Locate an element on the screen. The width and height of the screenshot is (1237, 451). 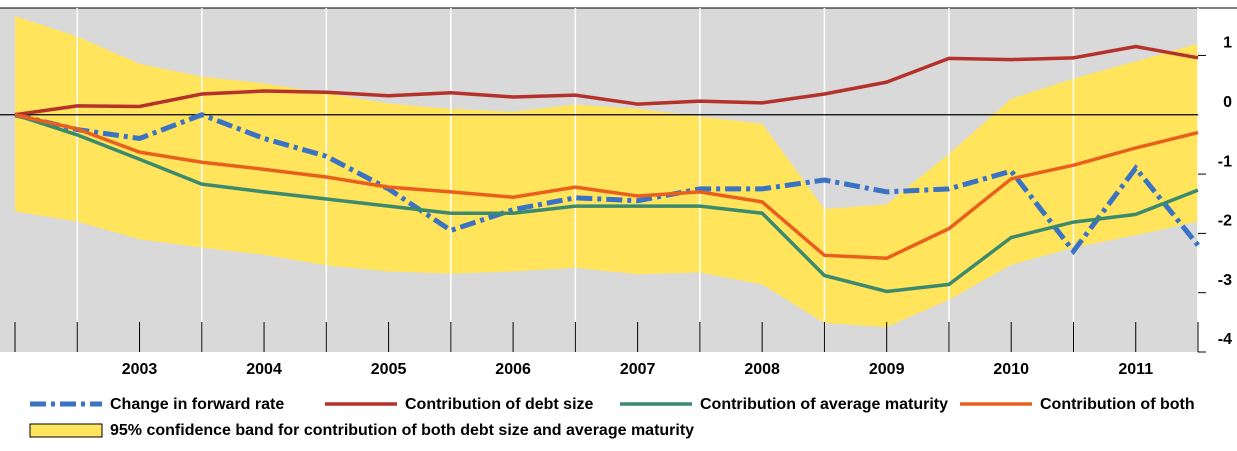
y-tick-label: 0 is located at coordinates (1227, 102).